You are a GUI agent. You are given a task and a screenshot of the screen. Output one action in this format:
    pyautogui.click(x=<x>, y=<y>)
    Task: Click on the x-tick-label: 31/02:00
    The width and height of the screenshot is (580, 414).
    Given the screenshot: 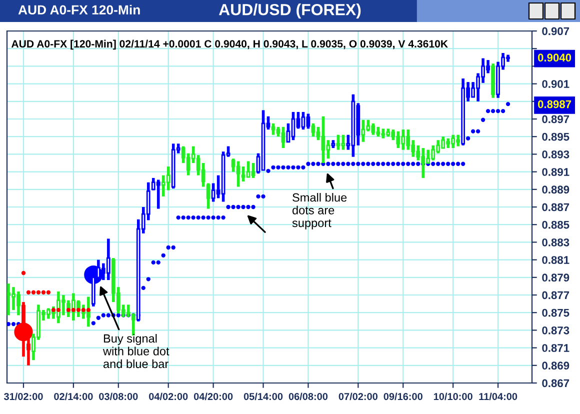 What is the action you would take?
    pyautogui.click(x=23, y=396)
    